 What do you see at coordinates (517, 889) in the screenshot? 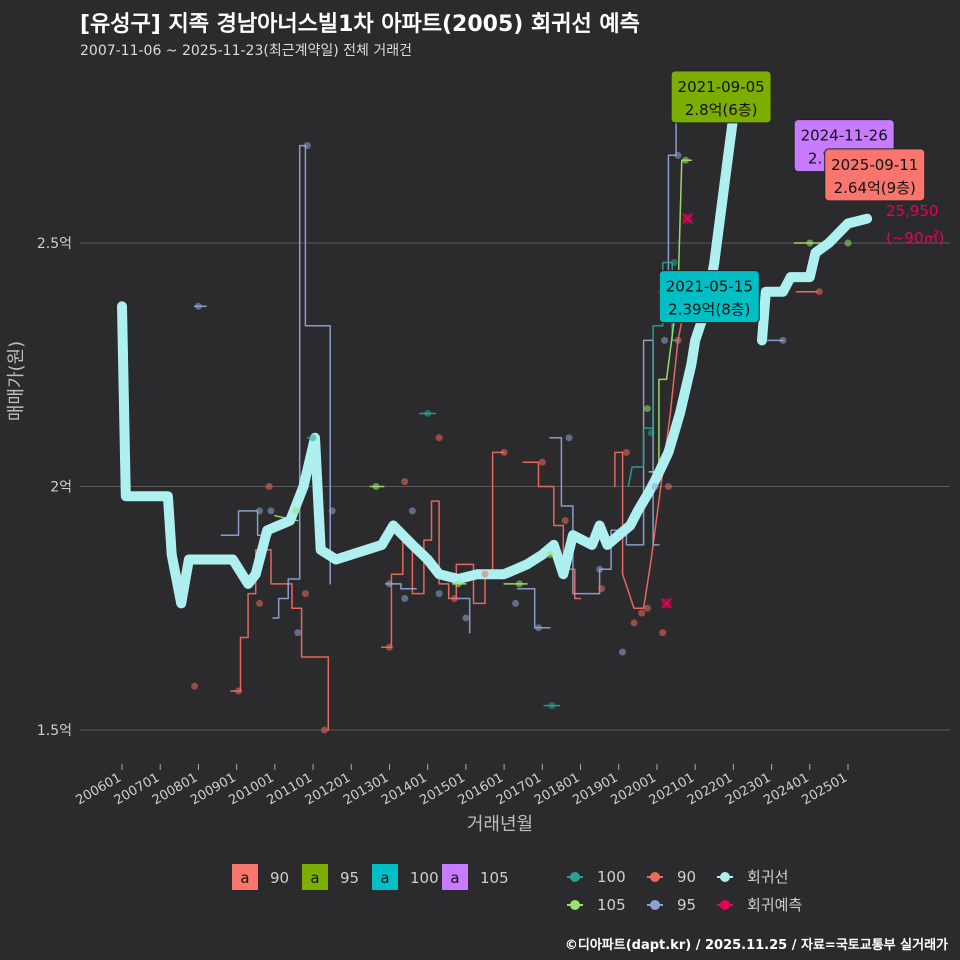
I see `legend: a 90 a 95 a 100 a 105 100 90 회귀선 105 95 회귀예측` at bounding box center [517, 889].